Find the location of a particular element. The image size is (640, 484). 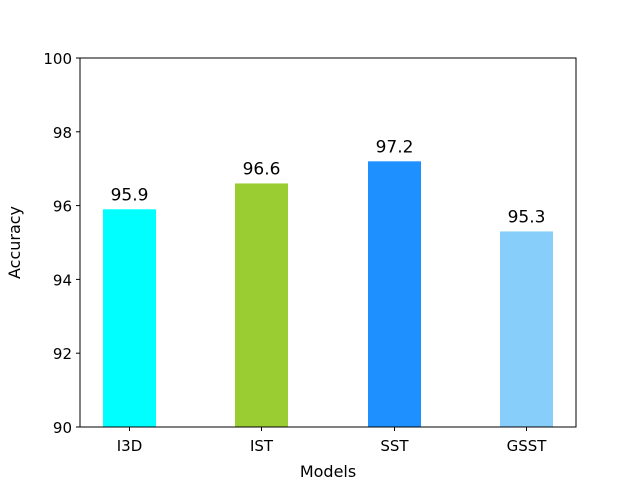

y-tick-label: 90 is located at coordinates (62, 428).